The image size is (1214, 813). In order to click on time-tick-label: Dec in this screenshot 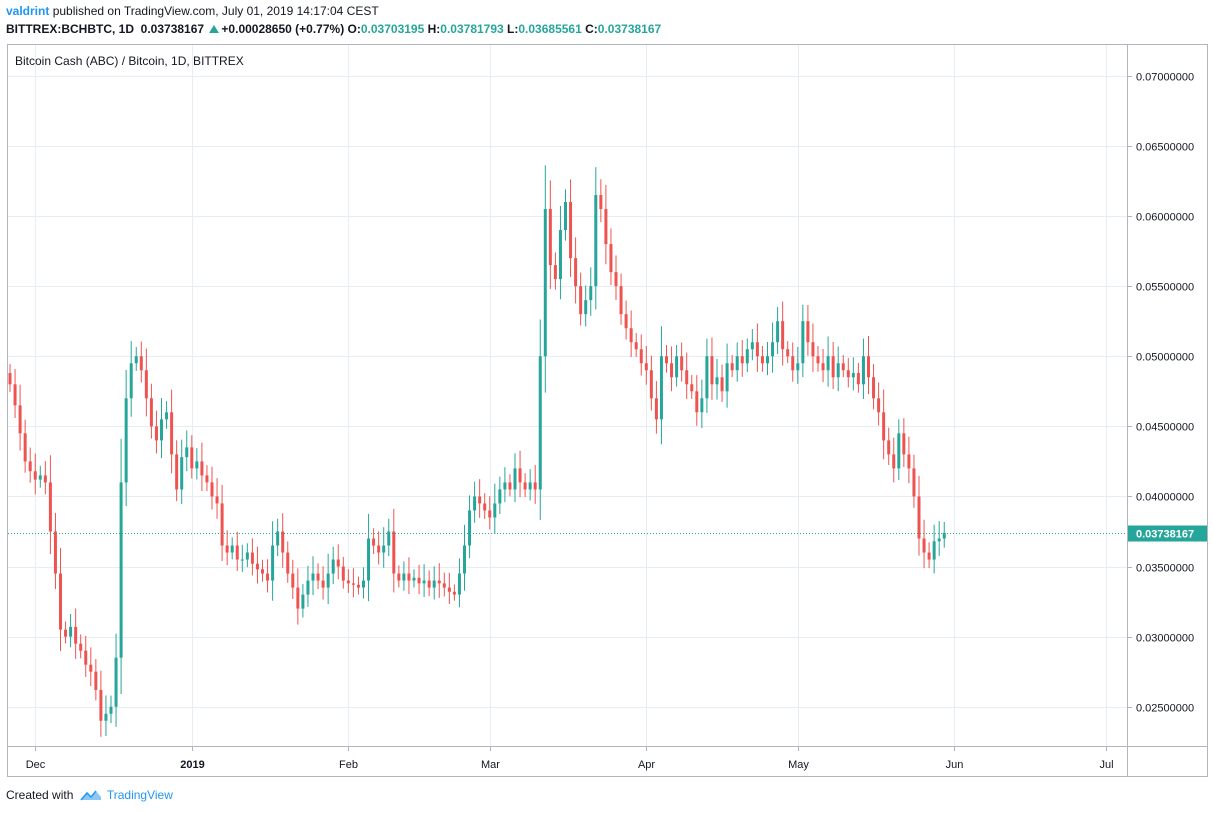, I will do `click(36, 765)`.